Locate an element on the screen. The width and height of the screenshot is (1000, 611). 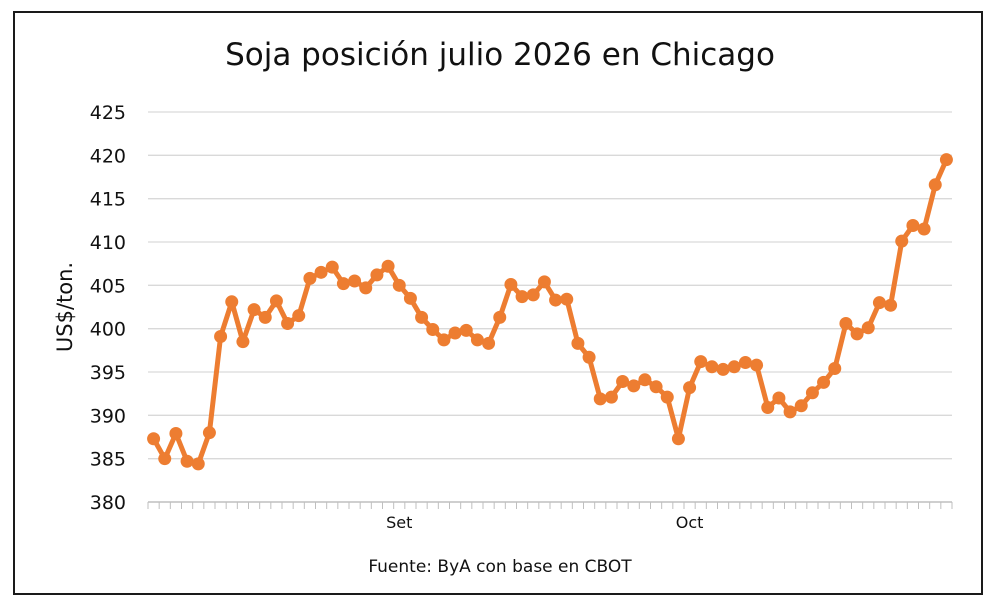
x-axis: Set Oct is located at coordinates (550, 516).